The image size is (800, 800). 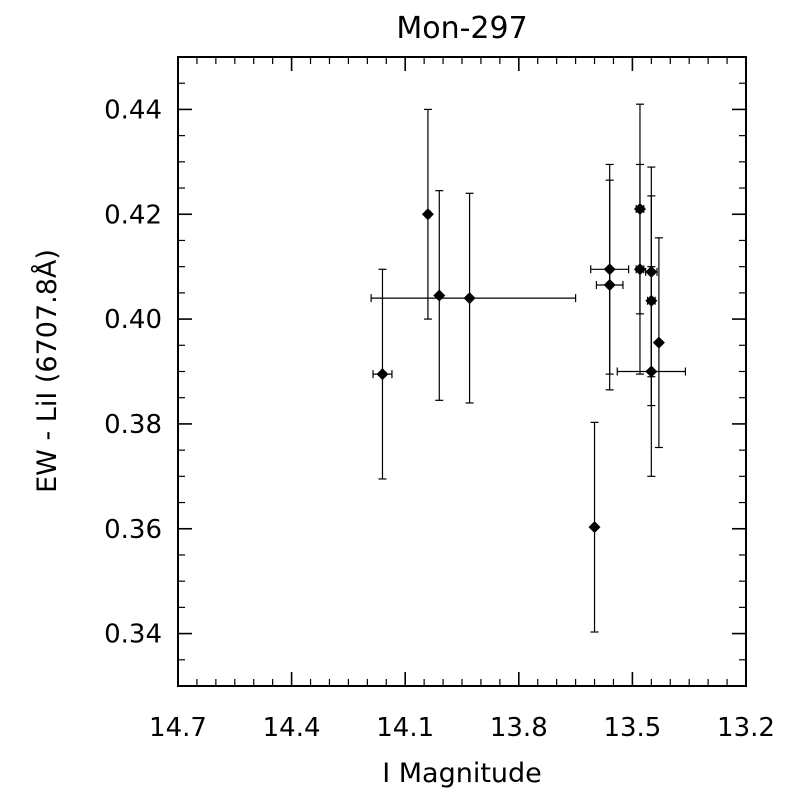 I want to click on y-axis-label: EW - LiI (6707.8Å), so click(x=47, y=371).